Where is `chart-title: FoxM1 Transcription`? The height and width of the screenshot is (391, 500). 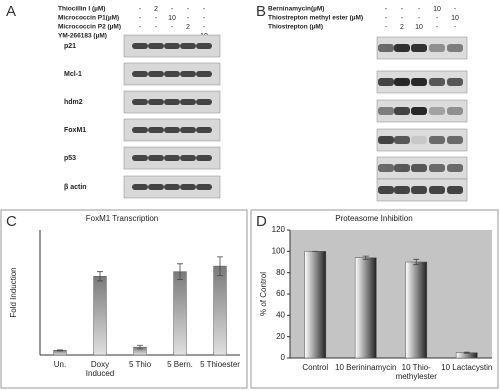 chart-title: FoxM1 Transcription is located at coordinates (122, 218).